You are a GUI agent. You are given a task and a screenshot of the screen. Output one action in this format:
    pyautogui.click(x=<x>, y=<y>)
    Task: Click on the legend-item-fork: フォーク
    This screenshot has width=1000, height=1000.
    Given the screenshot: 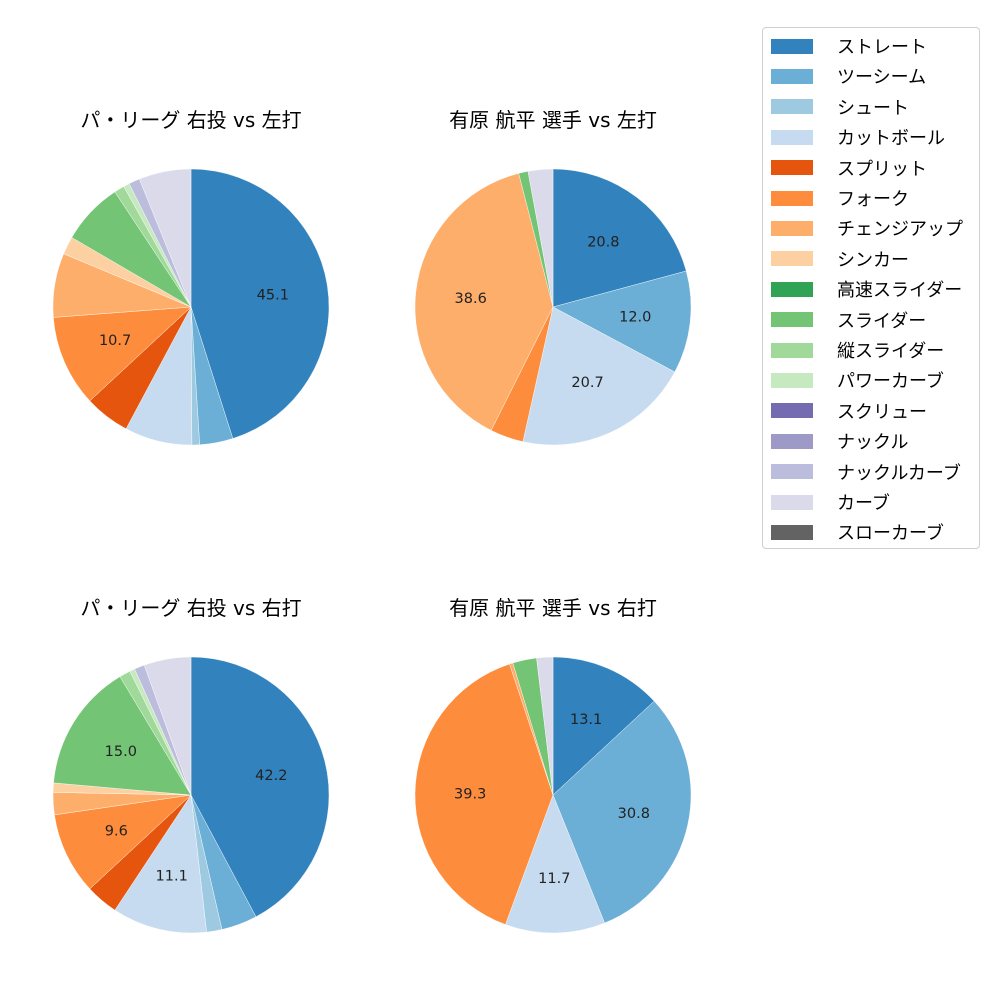 What is the action you would take?
    pyautogui.click(x=840, y=198)
    